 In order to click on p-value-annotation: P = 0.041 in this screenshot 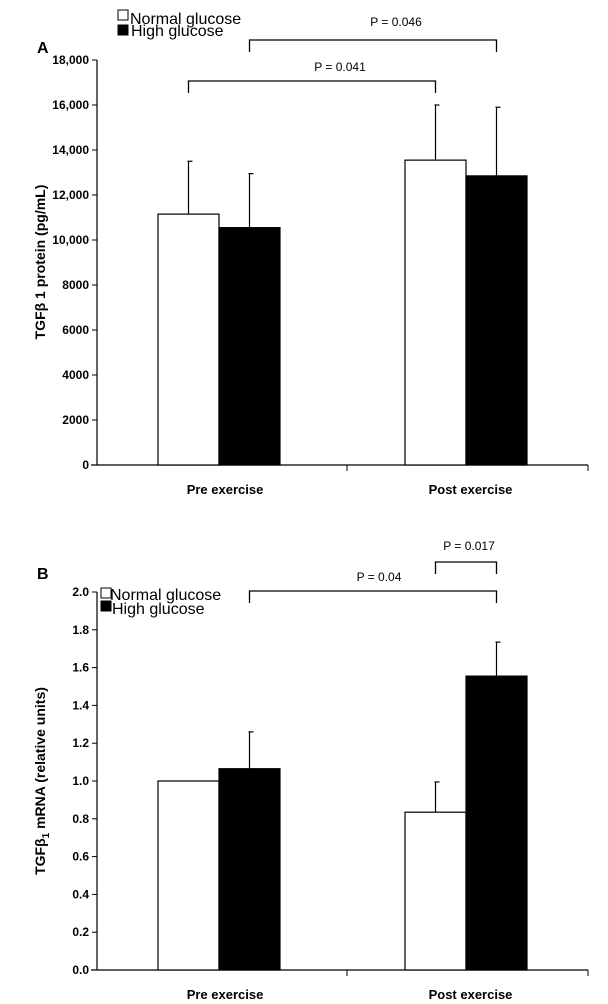, I will do `click(340, 67)`.